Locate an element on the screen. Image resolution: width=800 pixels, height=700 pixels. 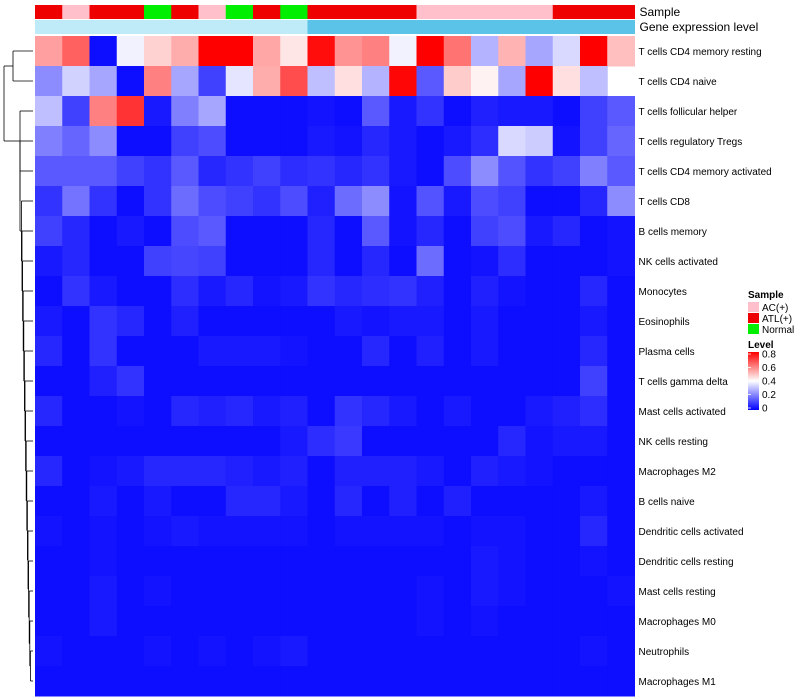
row-label: Eosinophils is located at coordinates (664, 322).